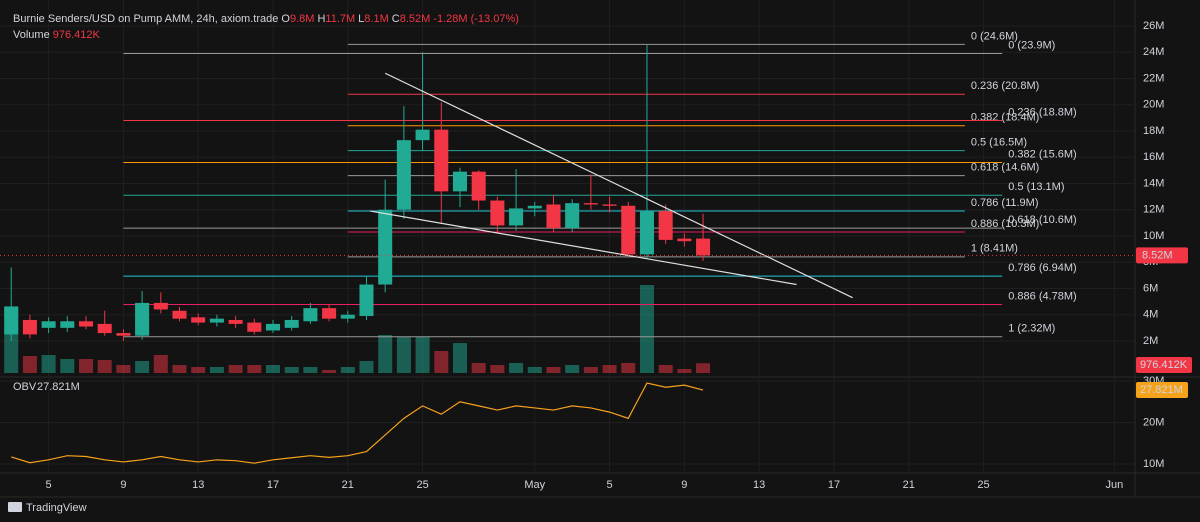 Image resolution: width=1200 pixels, height=522 pixels. I want to click on trendline, so click(583, 248).